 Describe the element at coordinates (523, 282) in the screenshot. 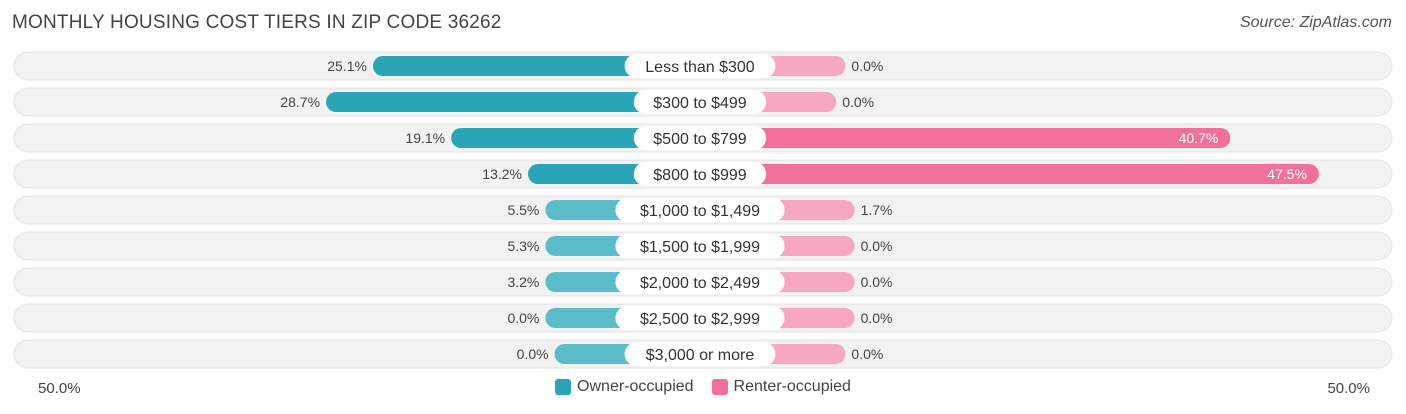

I see `owner-value-label: 3.2%` at that location.